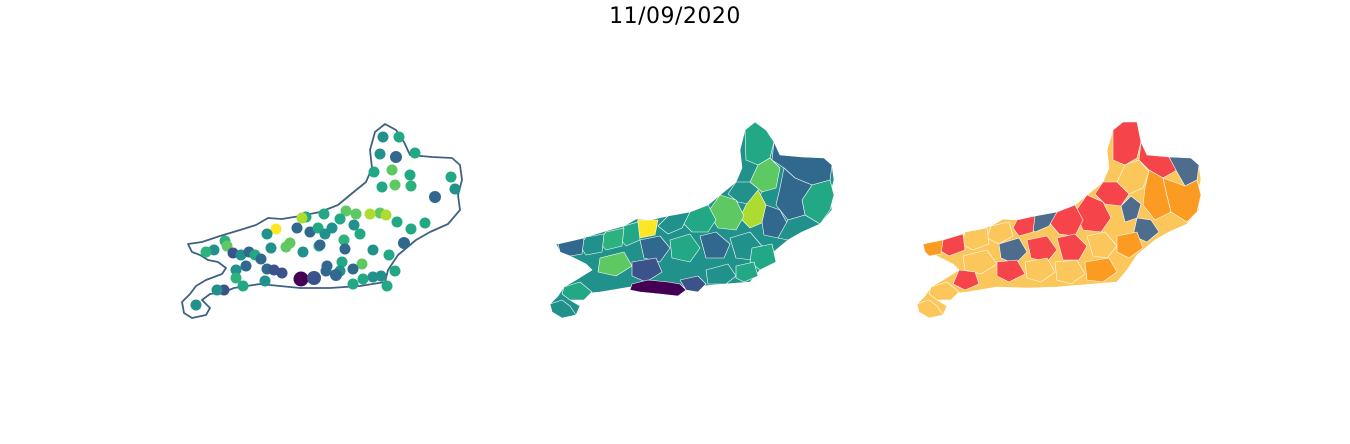  I want to click on point-markers, so click(325, 221).